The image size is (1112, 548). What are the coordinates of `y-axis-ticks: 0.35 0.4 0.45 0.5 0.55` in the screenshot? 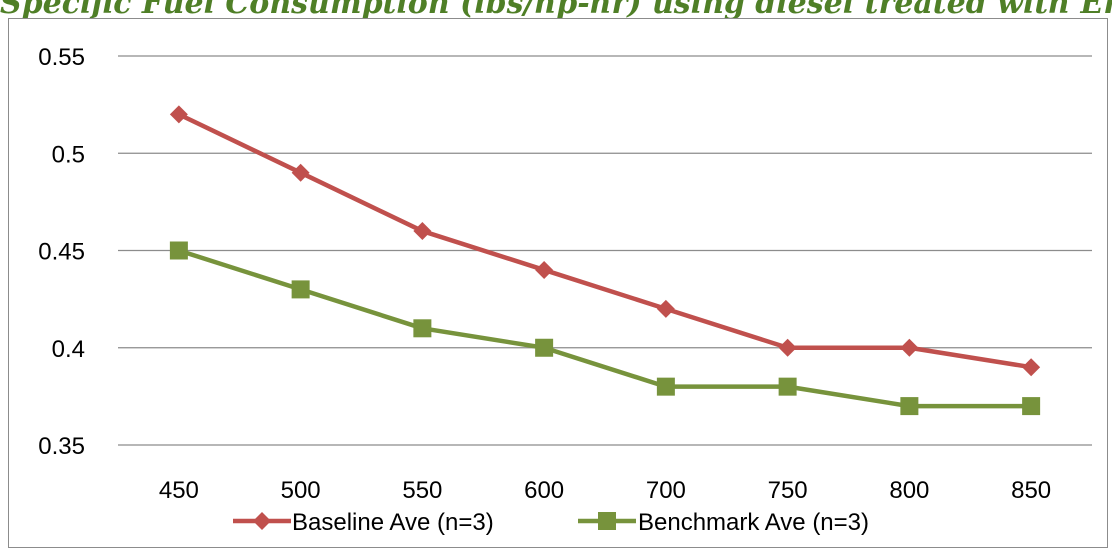 It's located at (61, 252).